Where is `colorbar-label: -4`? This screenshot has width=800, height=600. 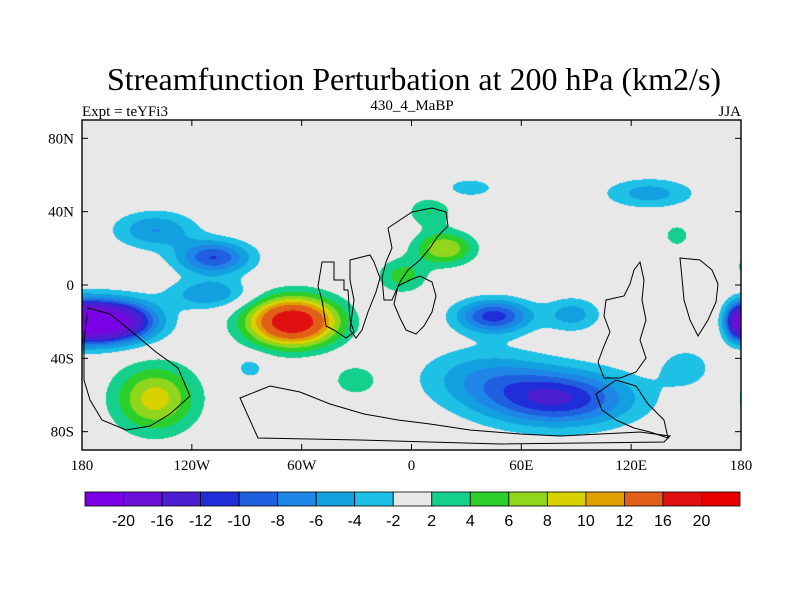 colorbar-label: -4 is located at coordinates (355, 521).